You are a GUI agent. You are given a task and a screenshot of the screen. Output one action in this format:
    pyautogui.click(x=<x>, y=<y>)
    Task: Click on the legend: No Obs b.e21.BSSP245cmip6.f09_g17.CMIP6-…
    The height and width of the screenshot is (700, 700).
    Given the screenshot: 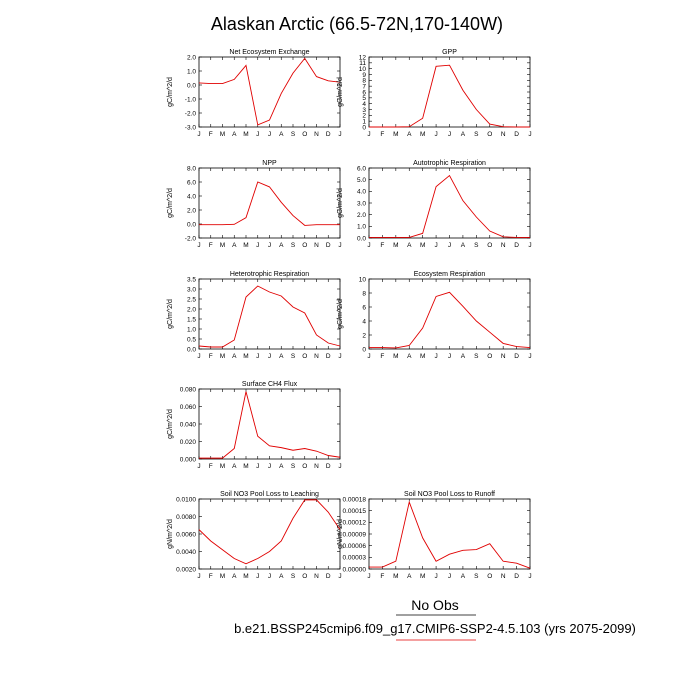 What is the action you would take?
    pyautogui.click(x=435, y=619)
    